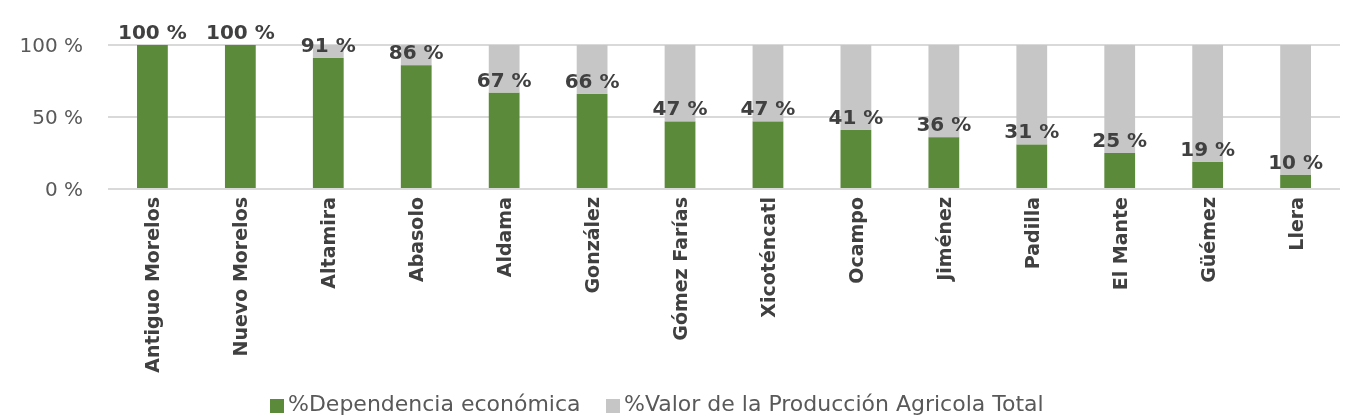  I want to click on x-tick-label: Altamira, so click(328, 243).